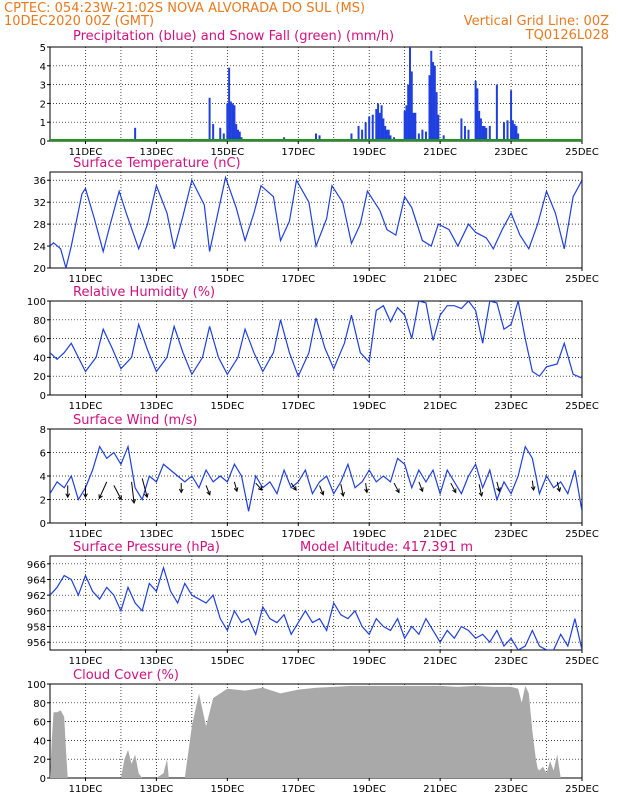 This screenshot has width=618, height=800. What do you see at coordinates (43, 123) in the screenshot?
I see `precip-ytick-label: 1` at bounding box center [43, 123].